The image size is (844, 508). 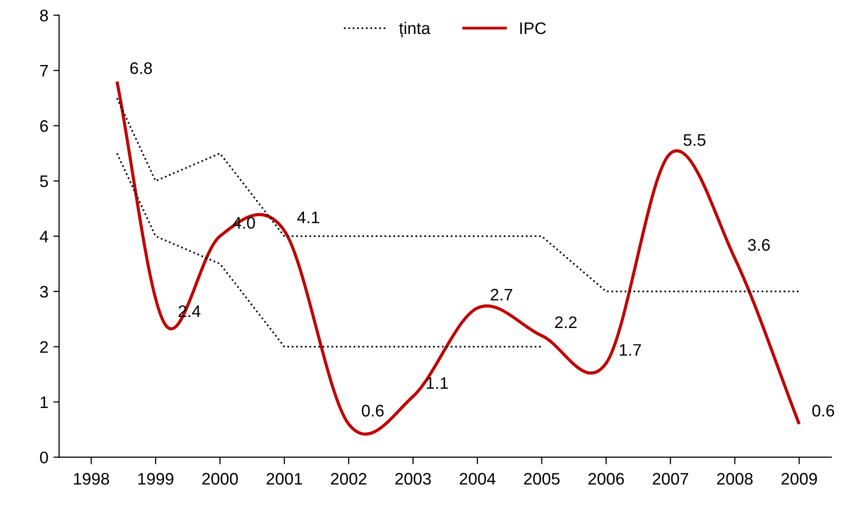 I want to click on x-tick-label: 1998, so click(x=92, y=478).